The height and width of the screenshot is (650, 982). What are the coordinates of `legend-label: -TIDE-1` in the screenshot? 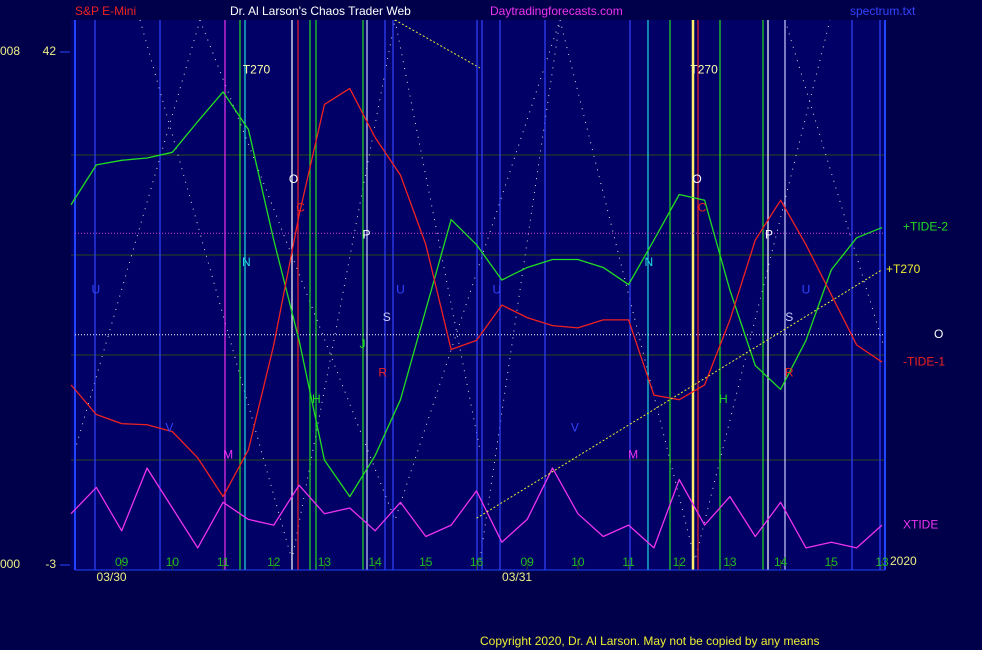 It's located at (924, 361).